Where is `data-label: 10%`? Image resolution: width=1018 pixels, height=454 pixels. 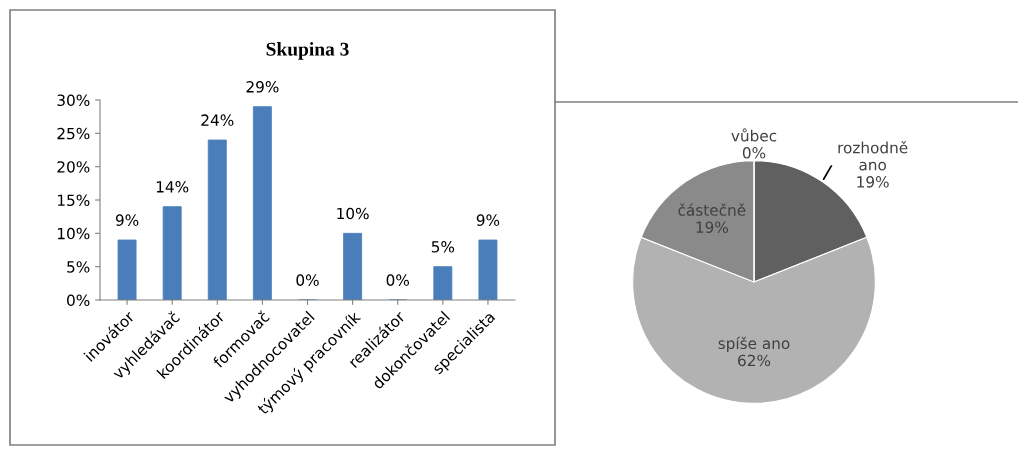
data-label: 10% is located at coordinates (353, 213).